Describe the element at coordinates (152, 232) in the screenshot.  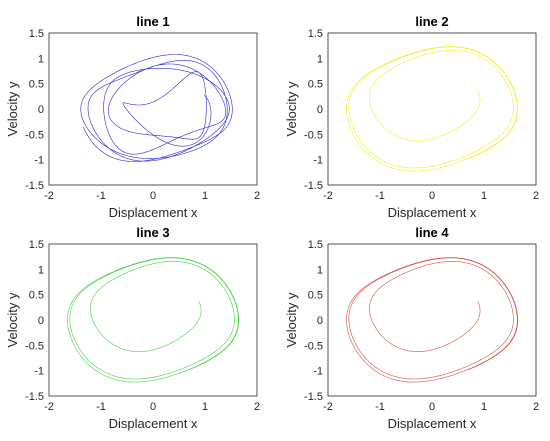
I see `plot-title: line 3` at that location.